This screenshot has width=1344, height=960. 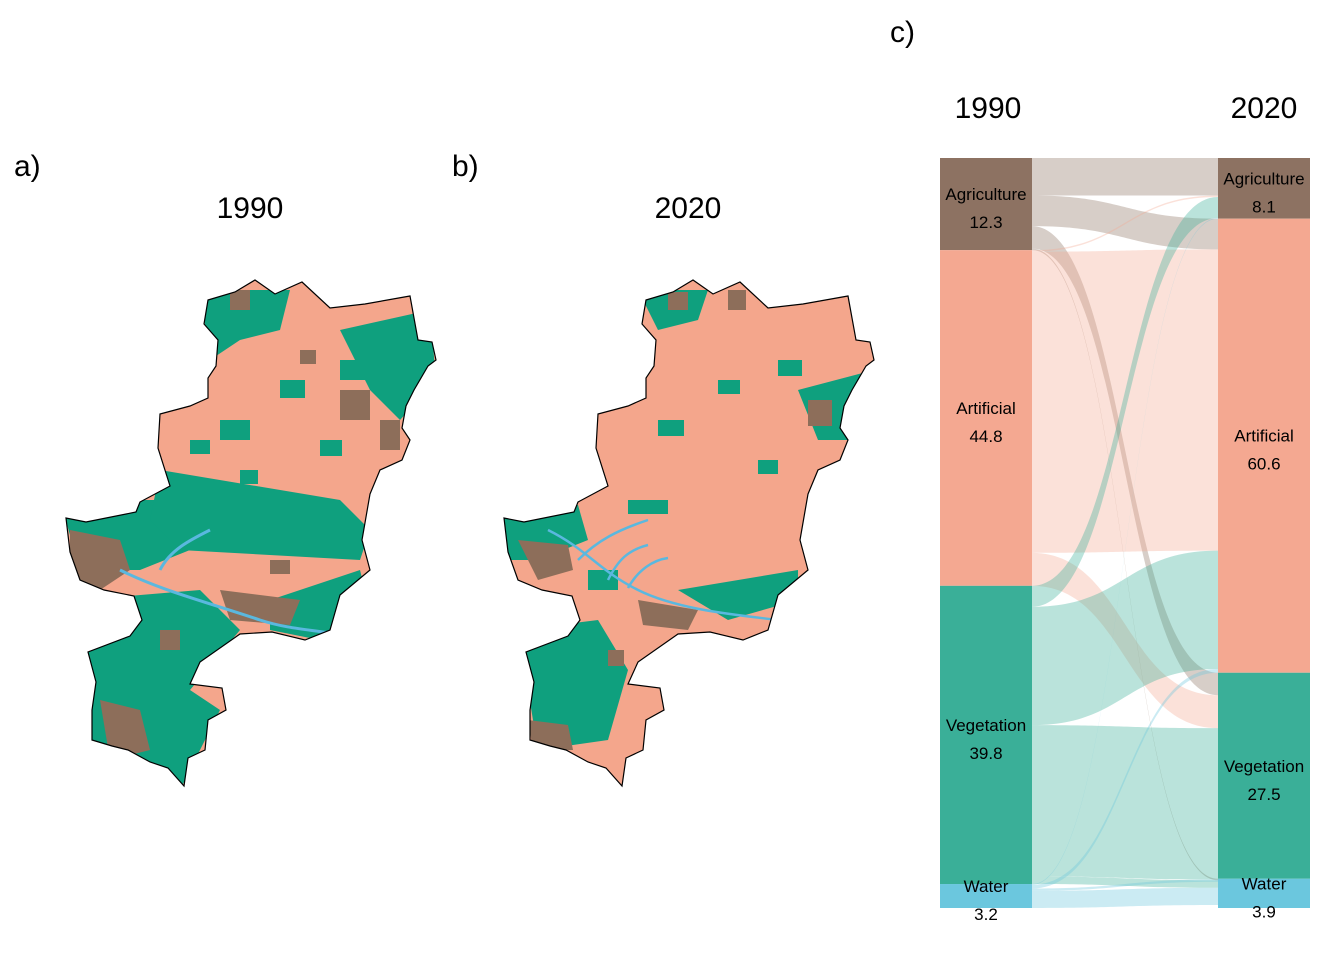 I want to click on node-label-1990-artificial: Artificial, so click(x=986, y=408).